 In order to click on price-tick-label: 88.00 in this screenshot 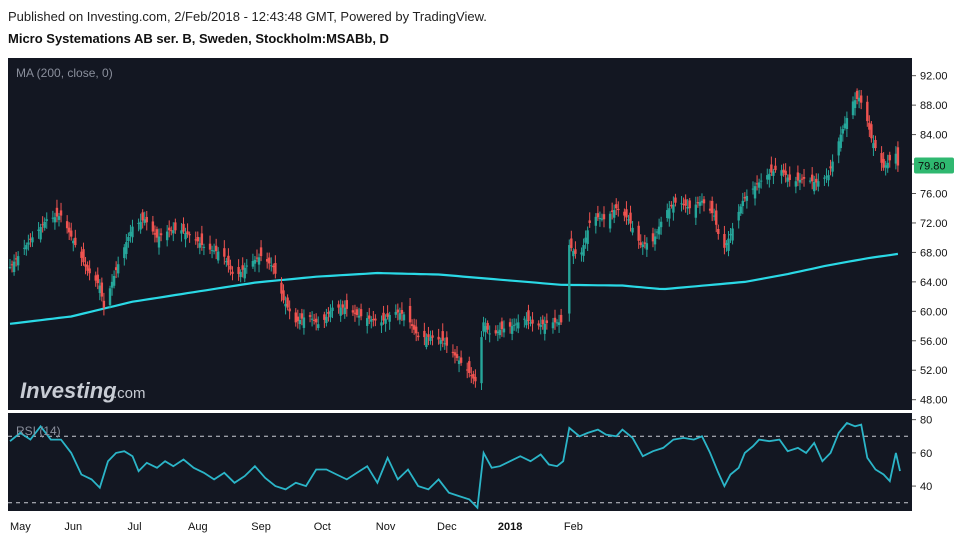, I will do `click(934, 106)`.